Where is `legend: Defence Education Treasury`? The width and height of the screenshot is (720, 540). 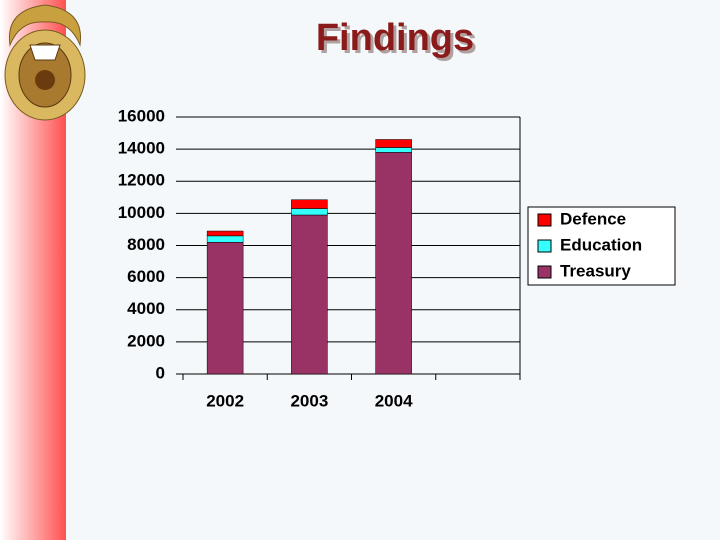 legend: Defence Education Treasury is located at coordinates (601, 246).